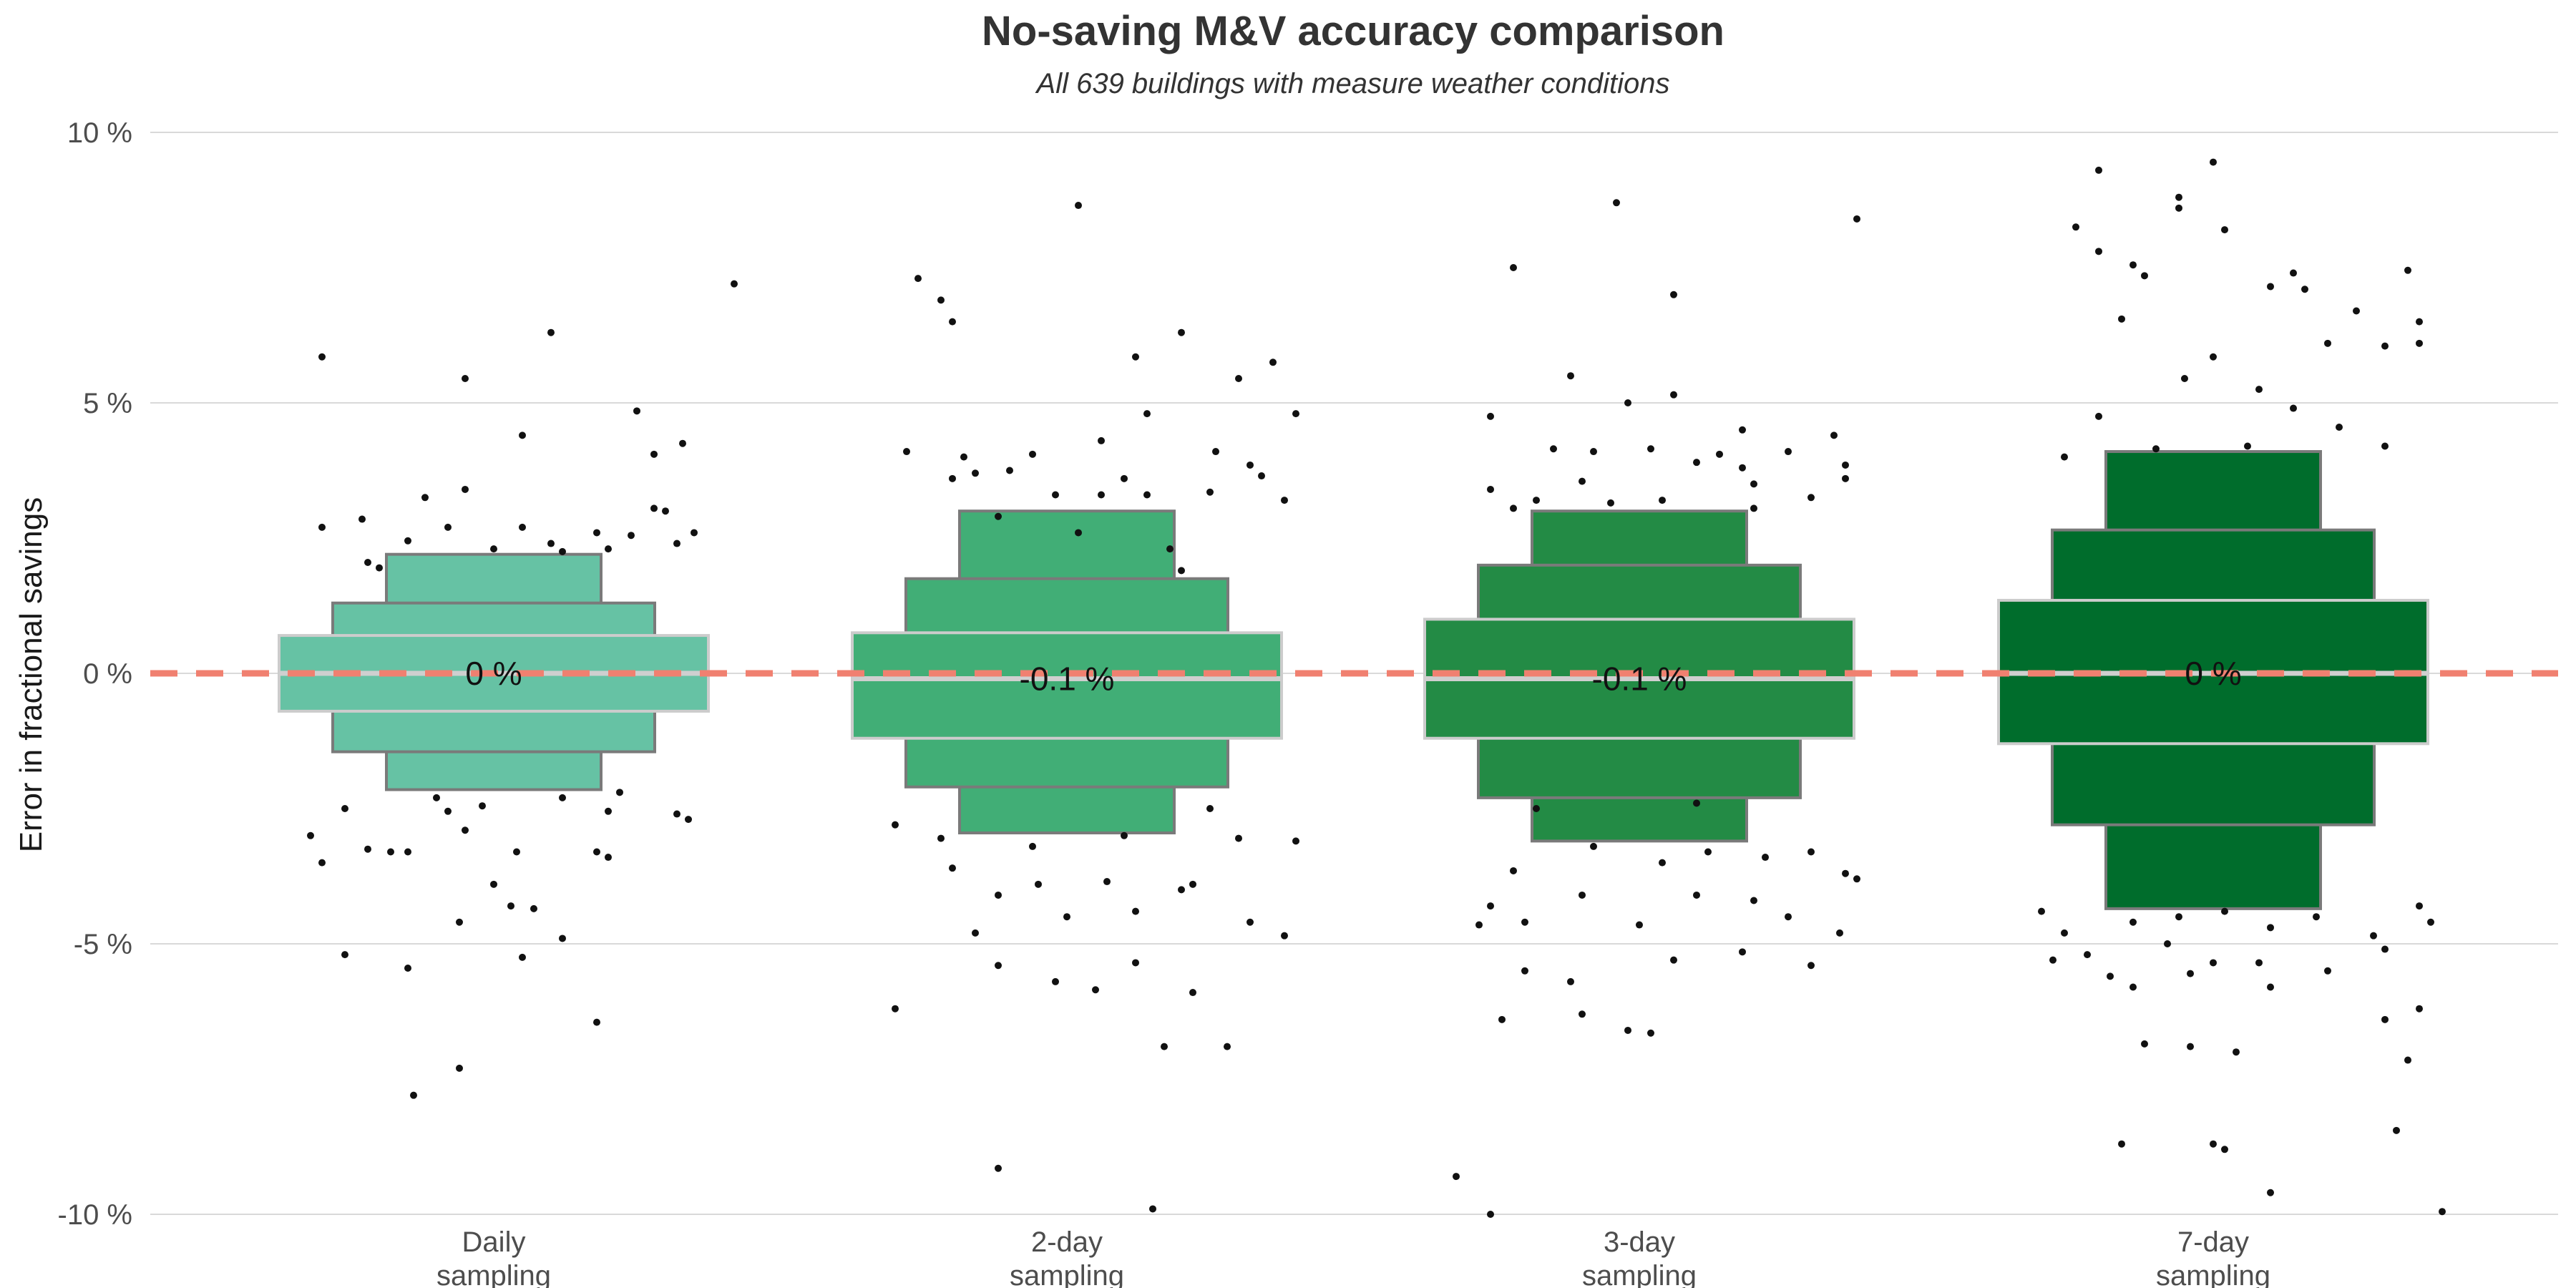 Image resolution: width=2576 pixels, height=1288 pixels. I want to click on median-label: 0 %, so click(493, 673).